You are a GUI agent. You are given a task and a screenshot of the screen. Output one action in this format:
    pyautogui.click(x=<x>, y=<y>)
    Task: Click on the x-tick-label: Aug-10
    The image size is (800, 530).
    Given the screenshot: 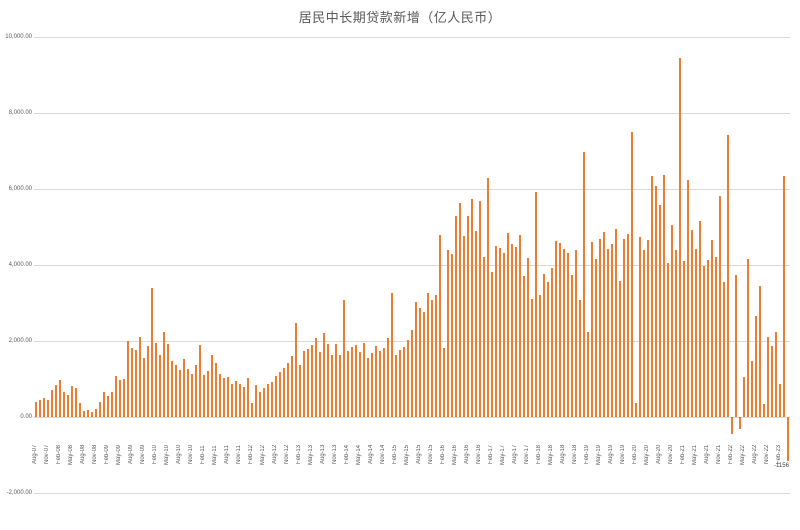 What is the action you would take?
    pyautogui.click(x=178, y=455)
    